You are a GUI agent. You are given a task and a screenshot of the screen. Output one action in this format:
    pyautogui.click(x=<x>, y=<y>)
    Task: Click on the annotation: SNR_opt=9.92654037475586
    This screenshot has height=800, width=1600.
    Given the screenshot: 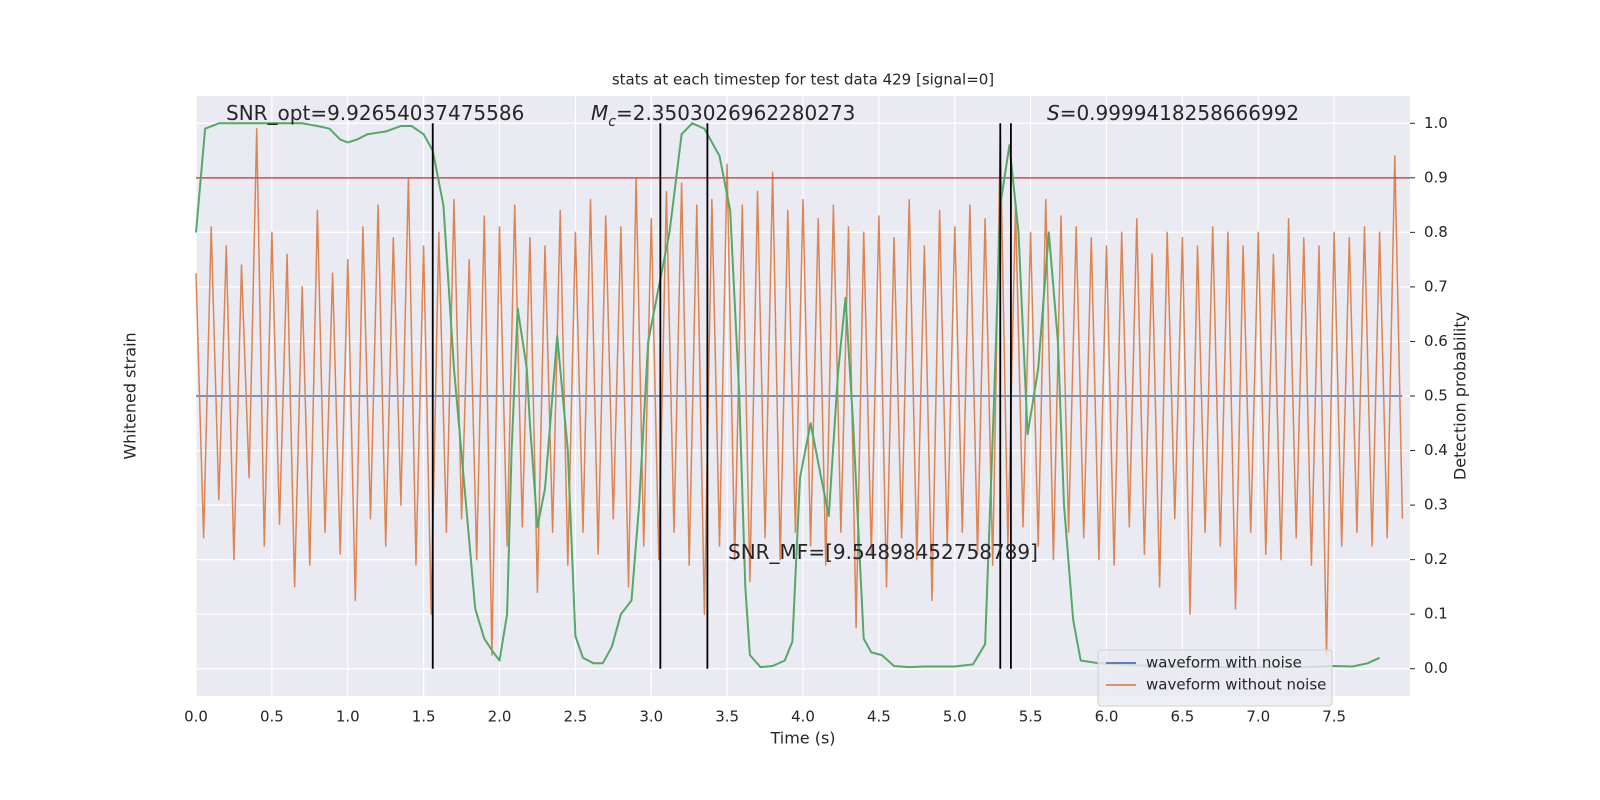 What is the action you would take?
    pyautogui.click(x=375, y=113)
    